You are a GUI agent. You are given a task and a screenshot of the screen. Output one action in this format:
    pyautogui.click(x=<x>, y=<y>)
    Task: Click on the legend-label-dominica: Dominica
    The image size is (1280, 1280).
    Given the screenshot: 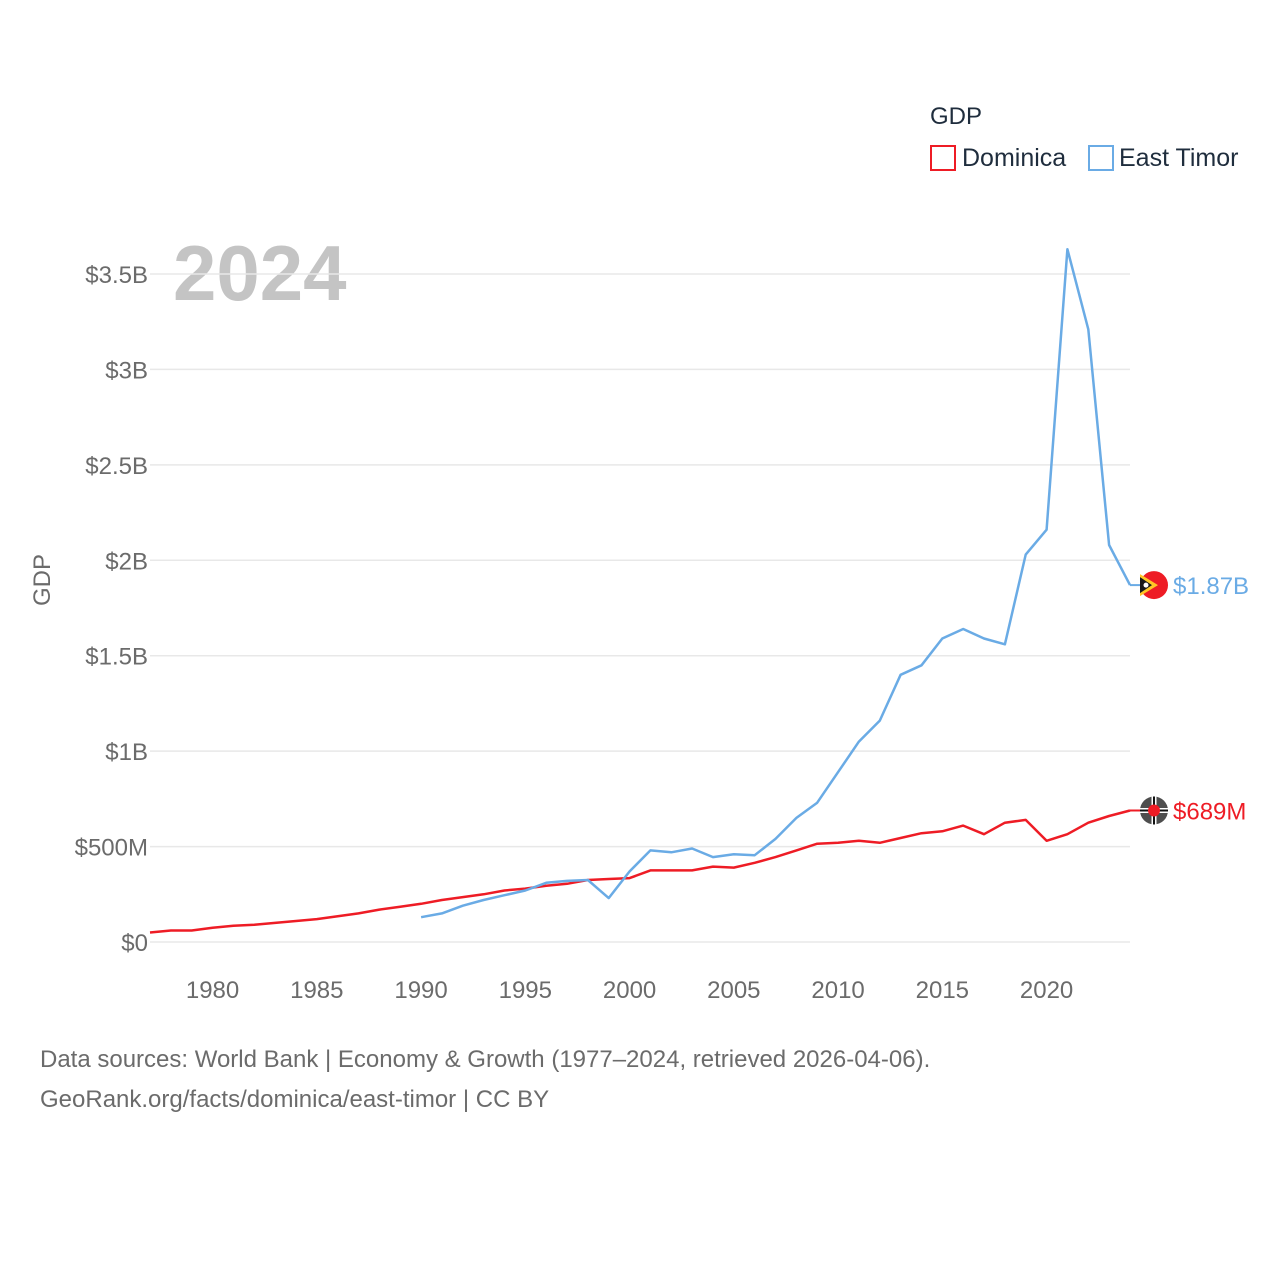 What is the action you would take?
    pyautogui.click(x=1014, y=158)
    